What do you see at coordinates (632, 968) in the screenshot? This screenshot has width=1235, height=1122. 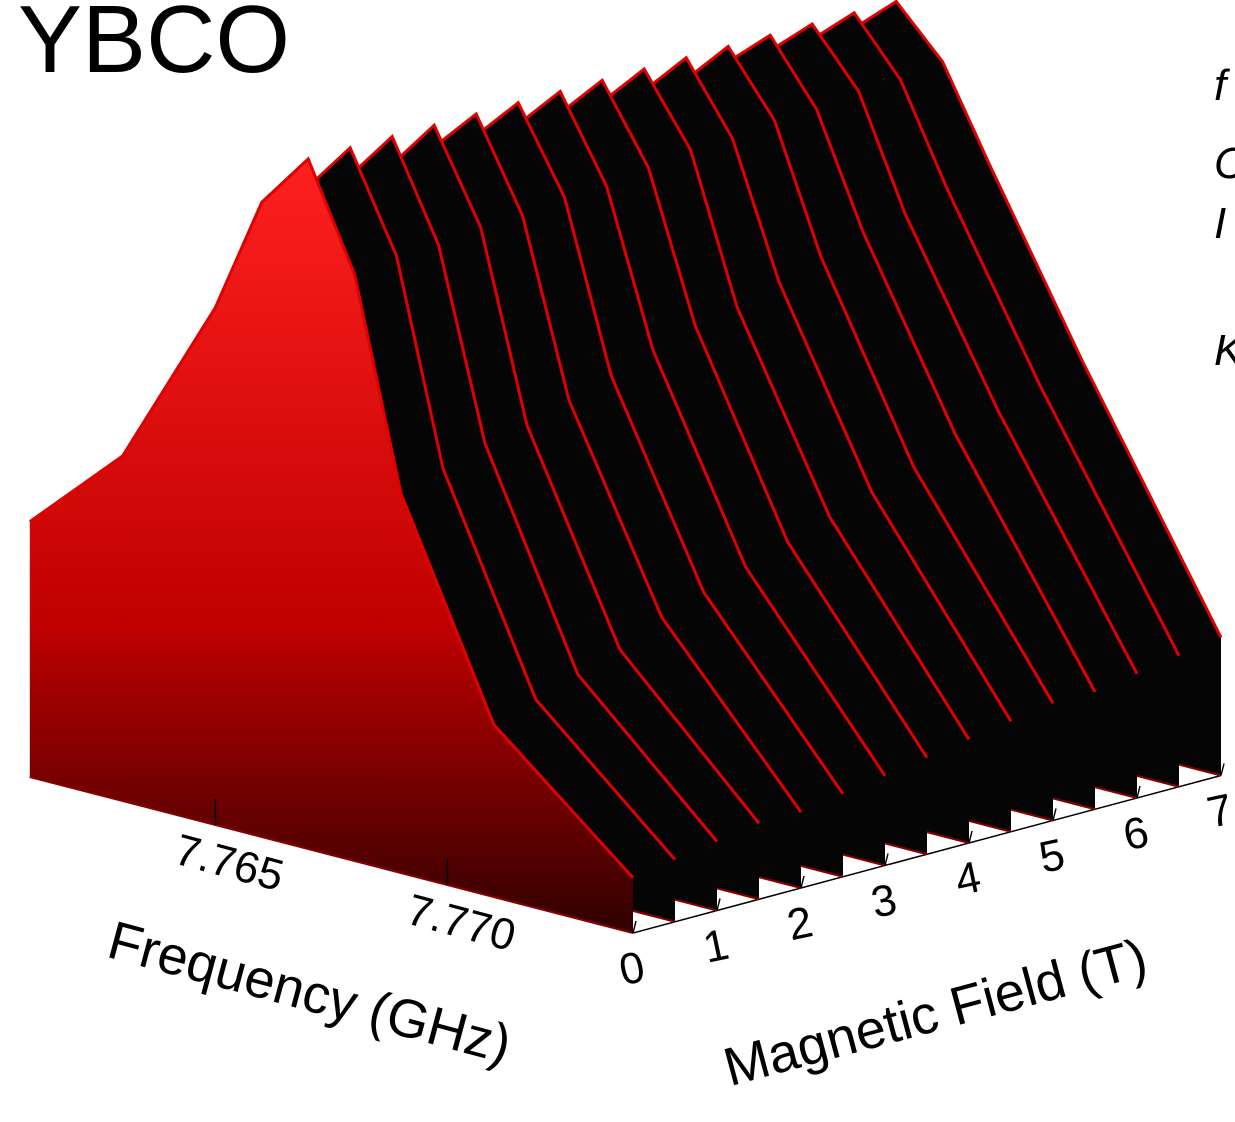 I see `y-tick-label: 0` at bounding box center [632, 968].